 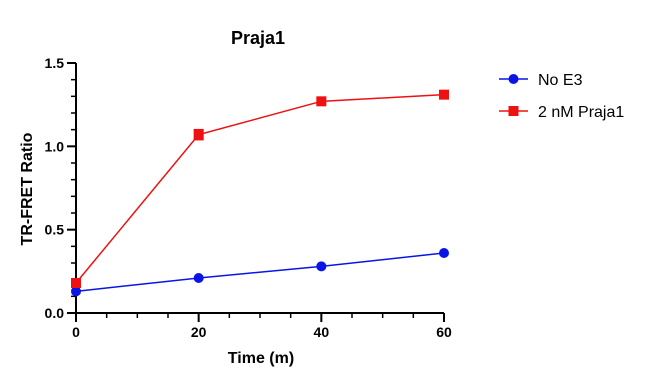 I want to click on y-tick-label: 0.0, so click(x=55, y=313).